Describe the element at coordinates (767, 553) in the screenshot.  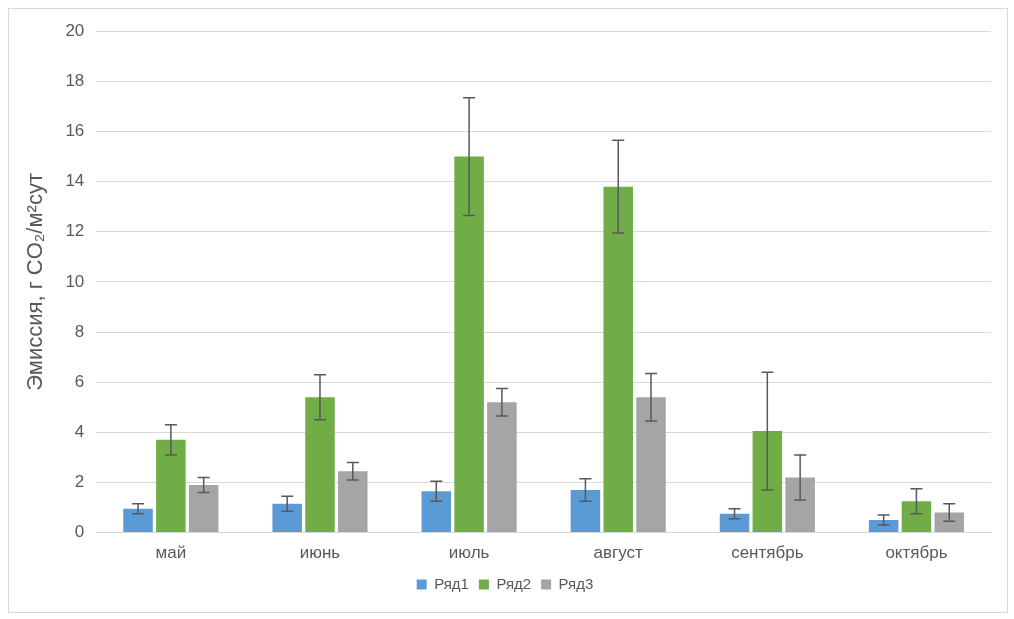
I see `x-tick-label: сентябрь` at that location.